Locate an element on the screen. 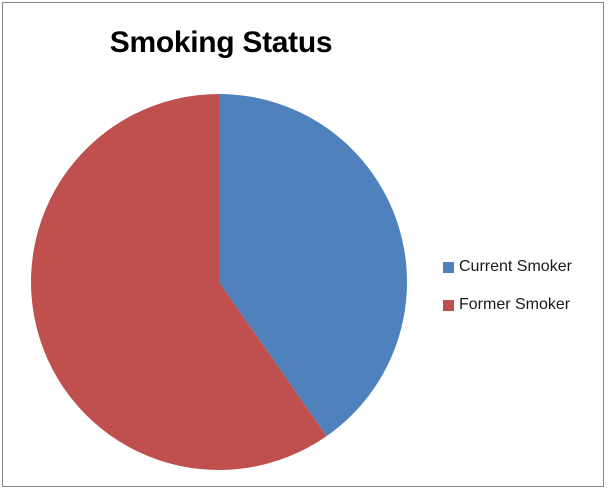 This screenshot has height=490, width=608. legend: Current Smoker Former Smoker is located at coordinates (507, 294).